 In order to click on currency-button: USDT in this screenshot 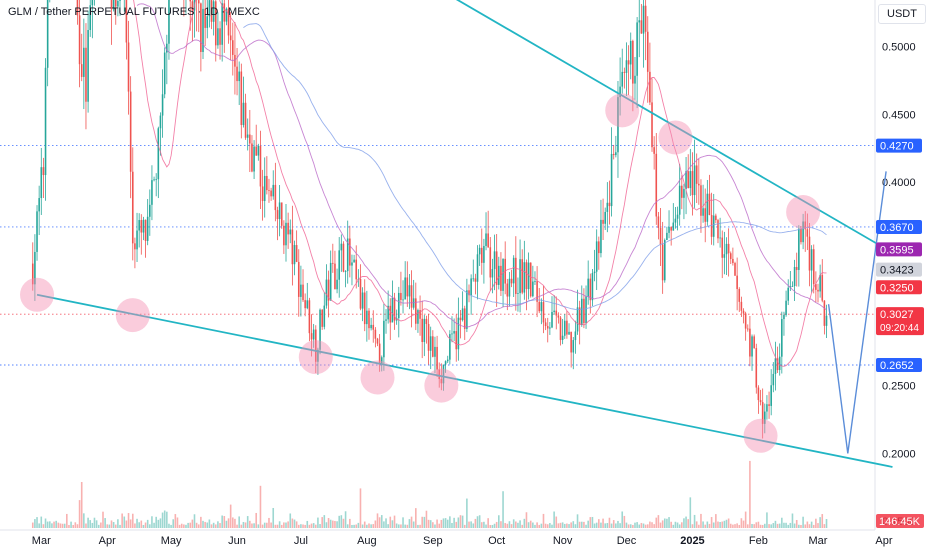, I will do `click(902, 14)`.